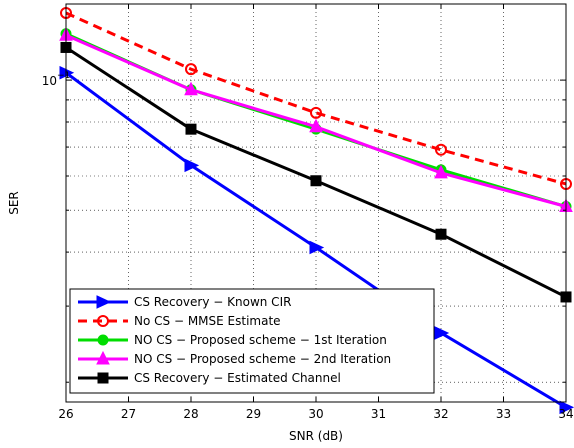 The height and width of the screenshot is (448, 574). I want to click on legend-entry-label: CS Recovery − Known CIR, so click(212, 302).